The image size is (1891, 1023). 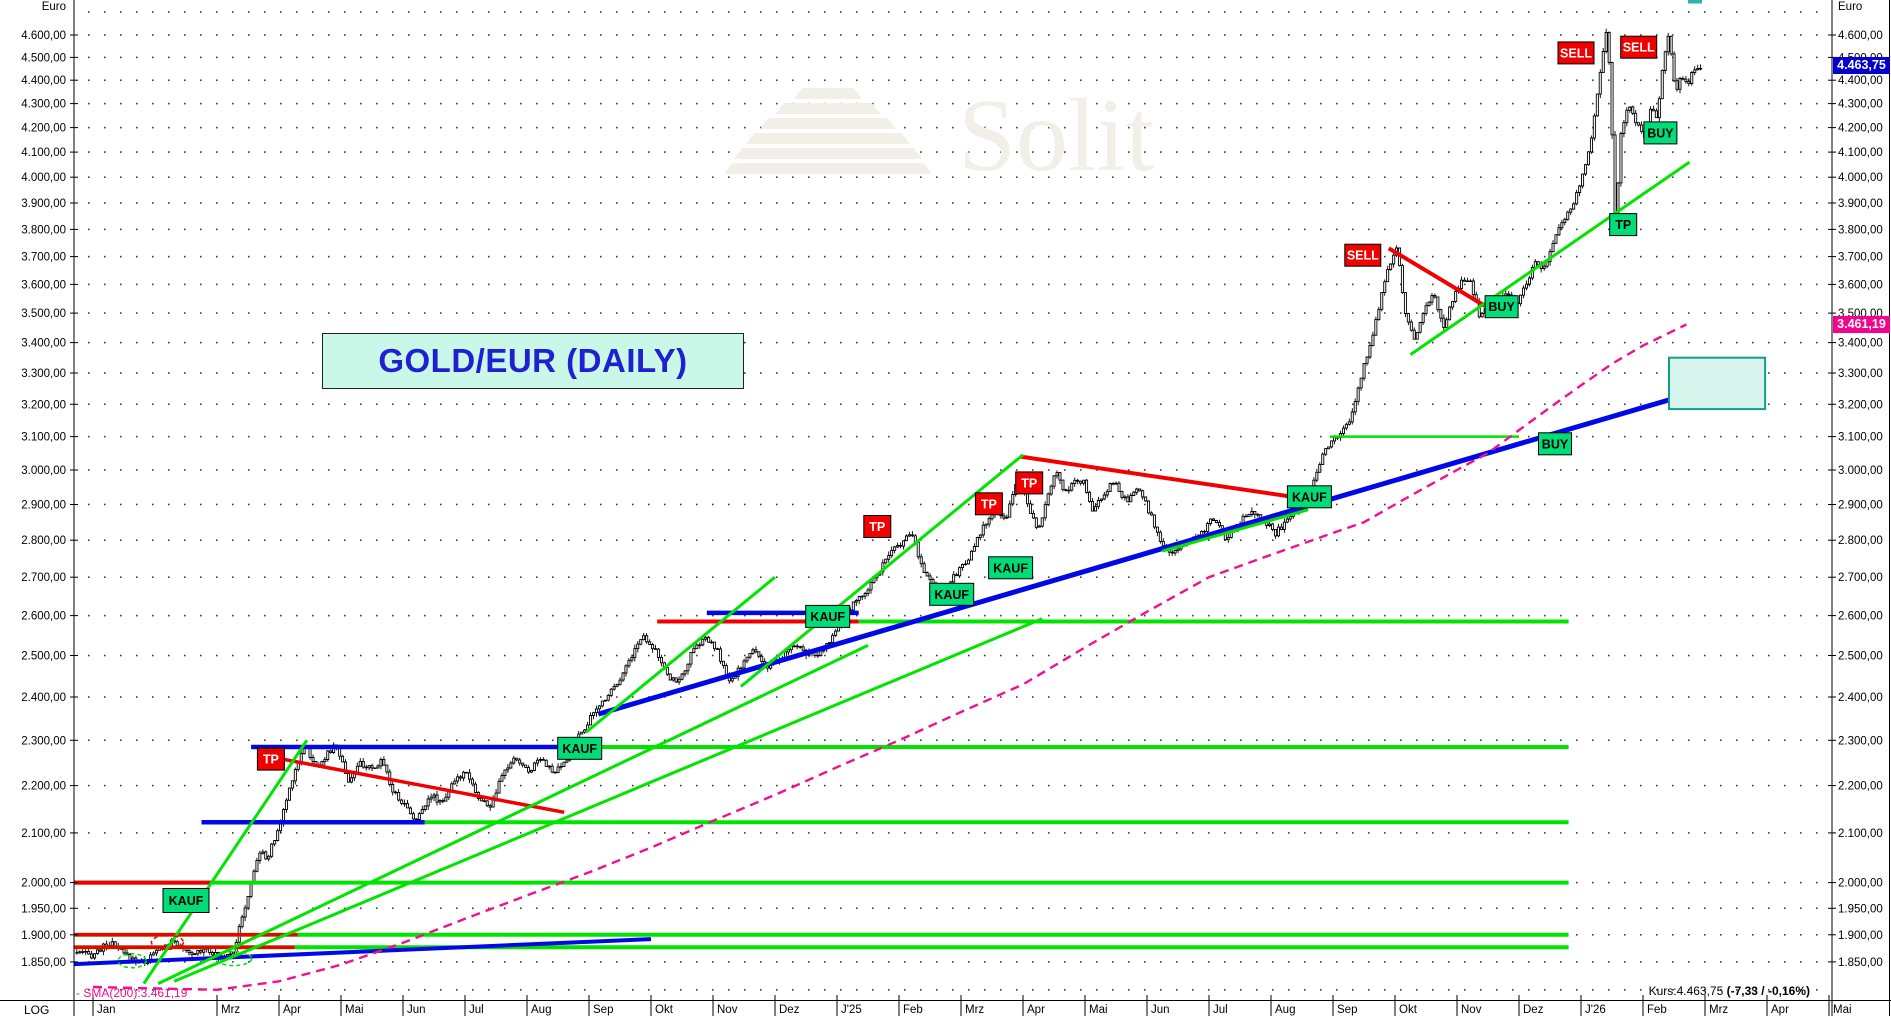 What do you see at coordinates (1860, 834) in the screenshot?
I see `price-tick-right: 2.100,00` at bounding box center [1860, 834].